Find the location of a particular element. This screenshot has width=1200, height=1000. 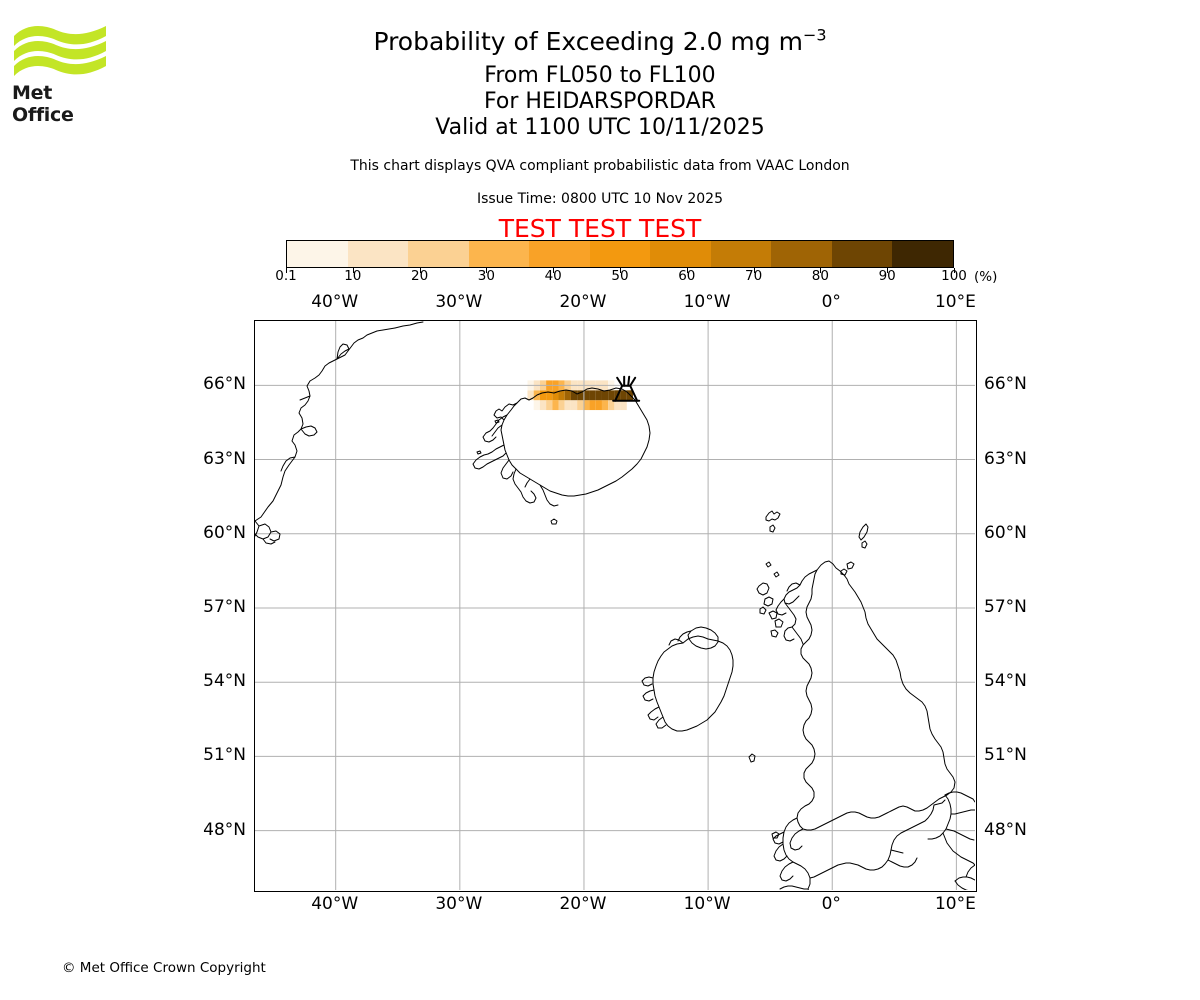

valid-time-line: Valid at 1100 UTC 10/11/2025 is located at coordinates (600, 127).